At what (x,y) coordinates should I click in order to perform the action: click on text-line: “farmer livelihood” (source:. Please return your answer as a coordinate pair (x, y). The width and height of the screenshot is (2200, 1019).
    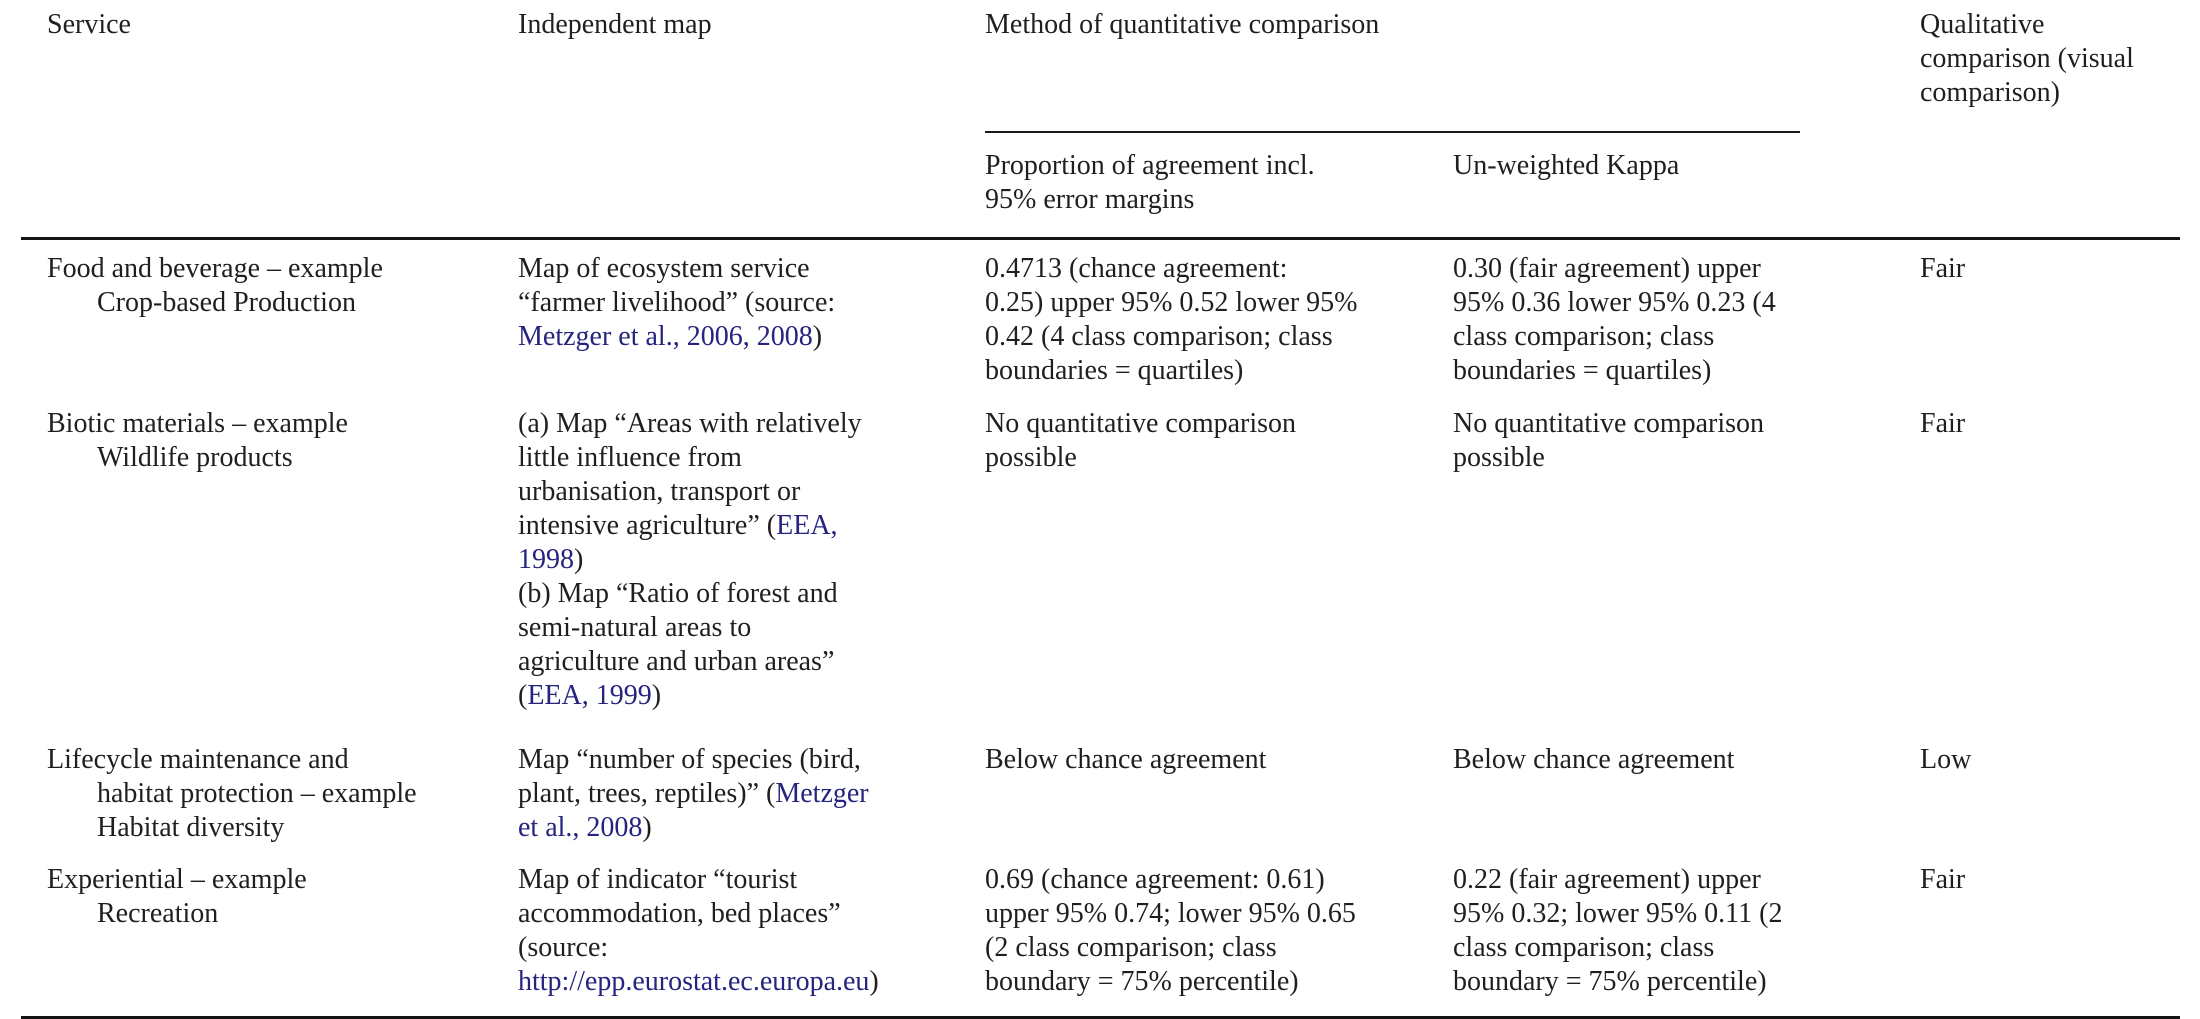
    Looking at the image, I should click on (751, 303).